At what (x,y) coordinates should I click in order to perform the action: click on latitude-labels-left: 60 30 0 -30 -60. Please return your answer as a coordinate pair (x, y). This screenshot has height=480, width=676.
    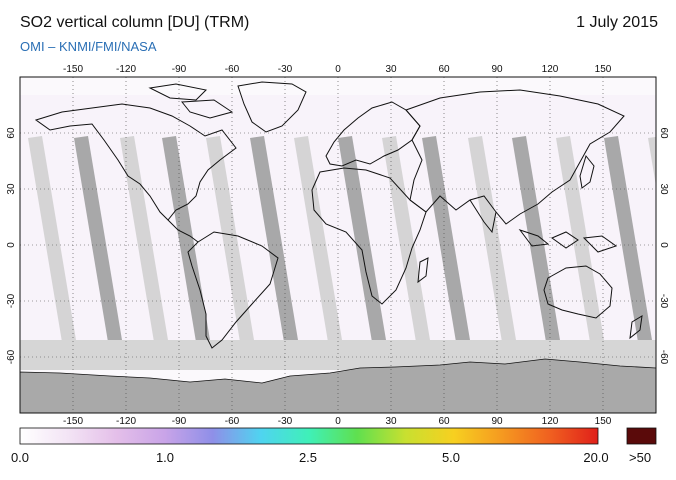
    Looking at the image, I should click on (11, 245).